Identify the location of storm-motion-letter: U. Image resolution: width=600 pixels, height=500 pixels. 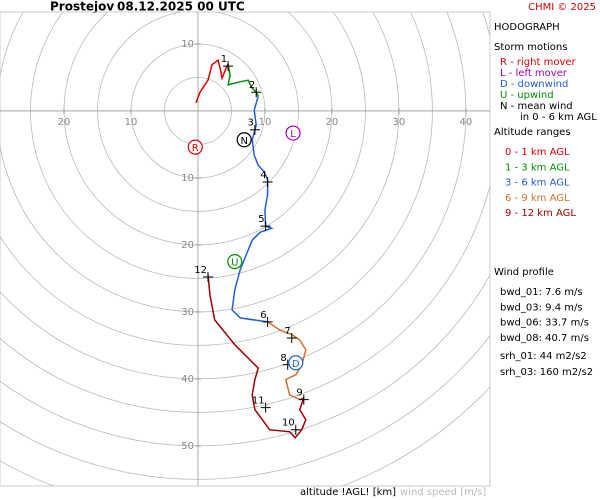
(234, 263).